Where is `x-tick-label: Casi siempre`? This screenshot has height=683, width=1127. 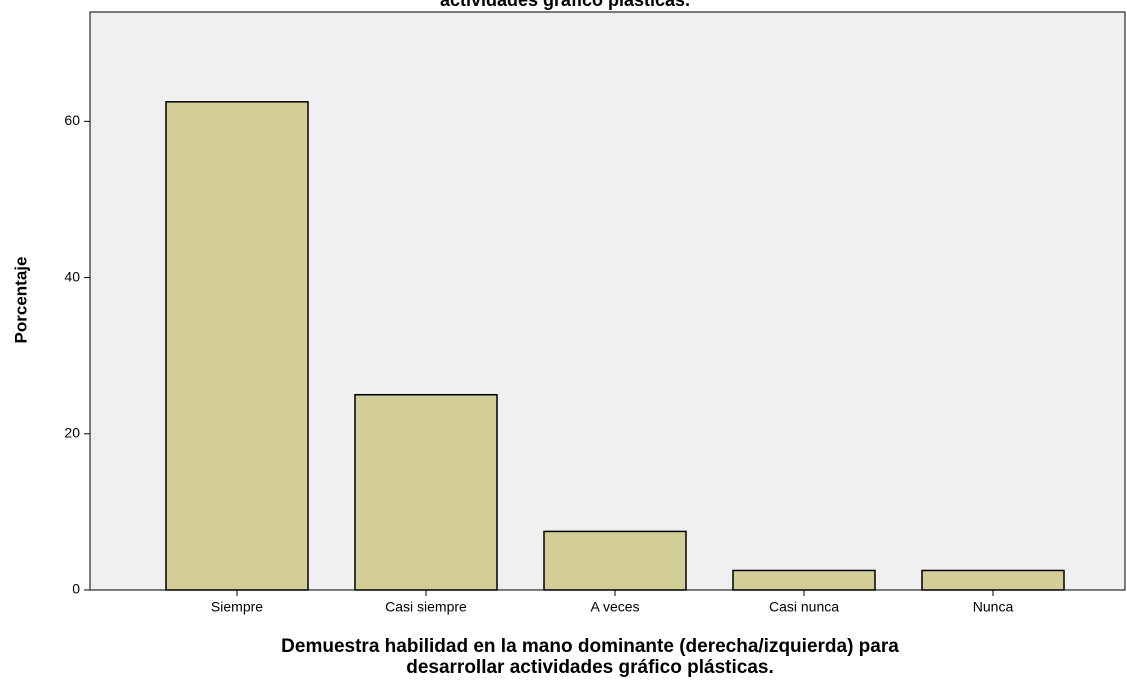 x-tick-label: Casi siempre is located at coordinates (426, 607).